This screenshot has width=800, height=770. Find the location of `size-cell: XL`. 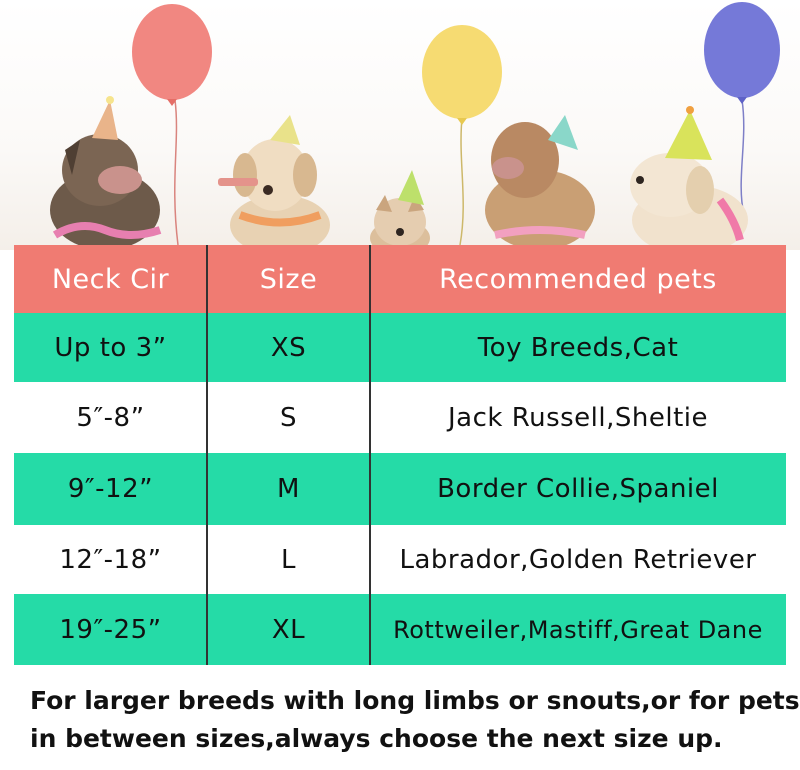

size-cell: XL is located at coordinates (288, 629).